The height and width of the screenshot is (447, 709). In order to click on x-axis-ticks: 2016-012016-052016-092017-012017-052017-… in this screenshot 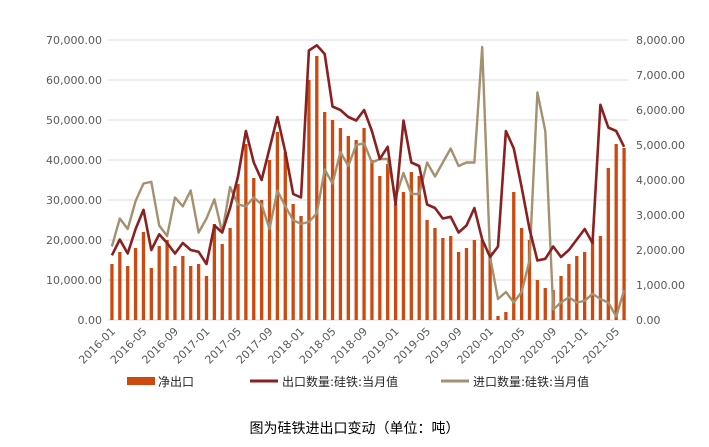, I will do `click(349, 346)`.